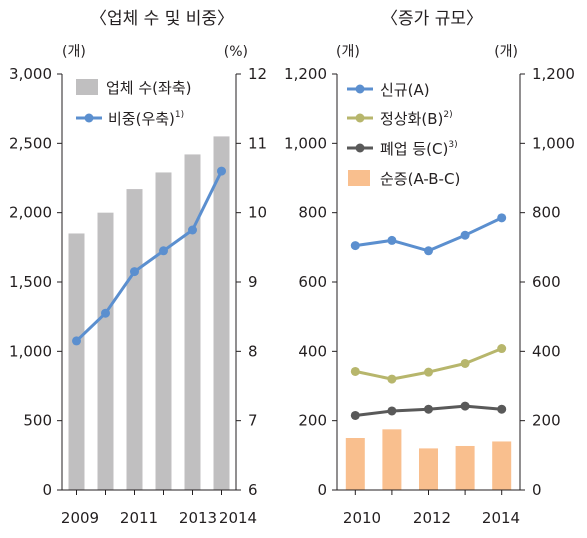 This screenshot has height=538, width=587. What do you see at coordinates (416, 119) in the screenshot?
I see `legend-label: 정상화(B)2)` at bounding box center [416, 119].